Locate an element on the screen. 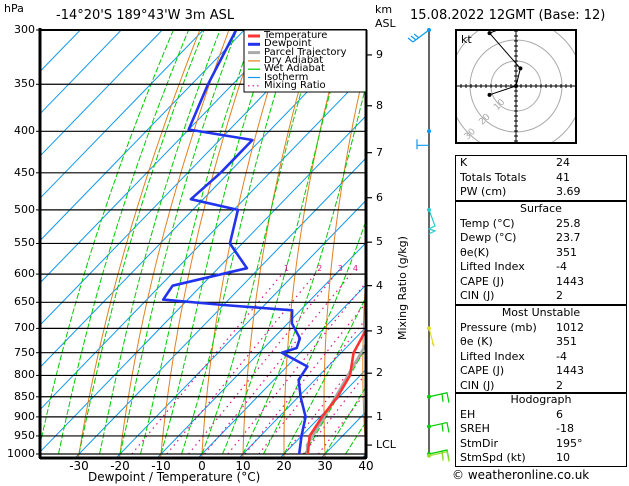 The image size is (629, 486). mixing-ratio-label: 2 is located at coordinates (319, 268).